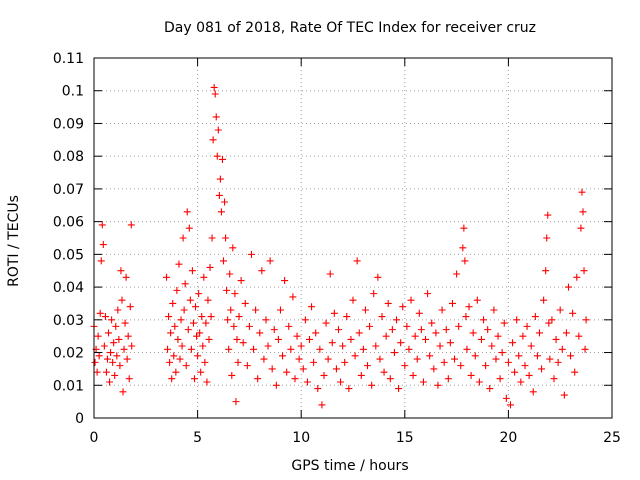 This screenshot has height=480, width=640. I want to click on y-tick-label: 0.05, so click(68, 255).